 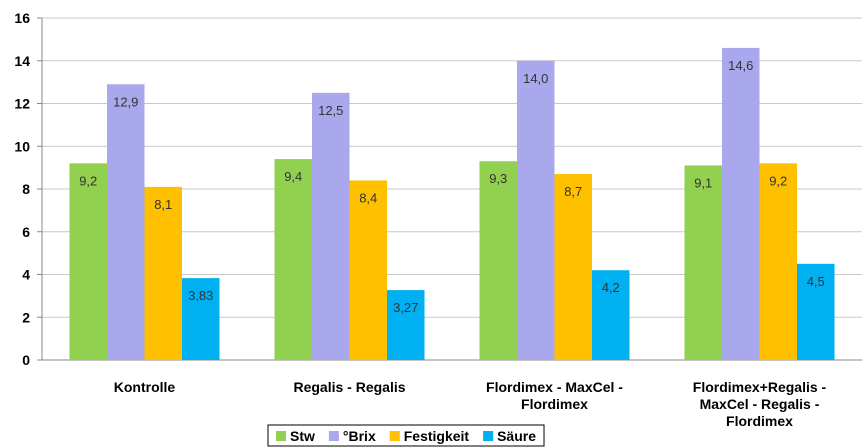 I want to click on y-tick-label: 12, so click(x=22, y=104).